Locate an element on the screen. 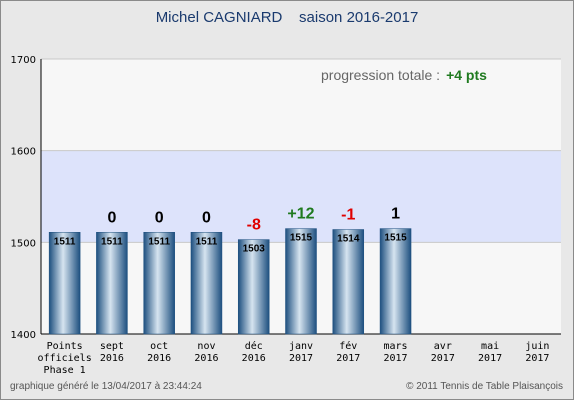 The image size is (574, 400). chart-title: Michel CAGNIARD saison 2016-2017 is located at coordinates (287, 17).